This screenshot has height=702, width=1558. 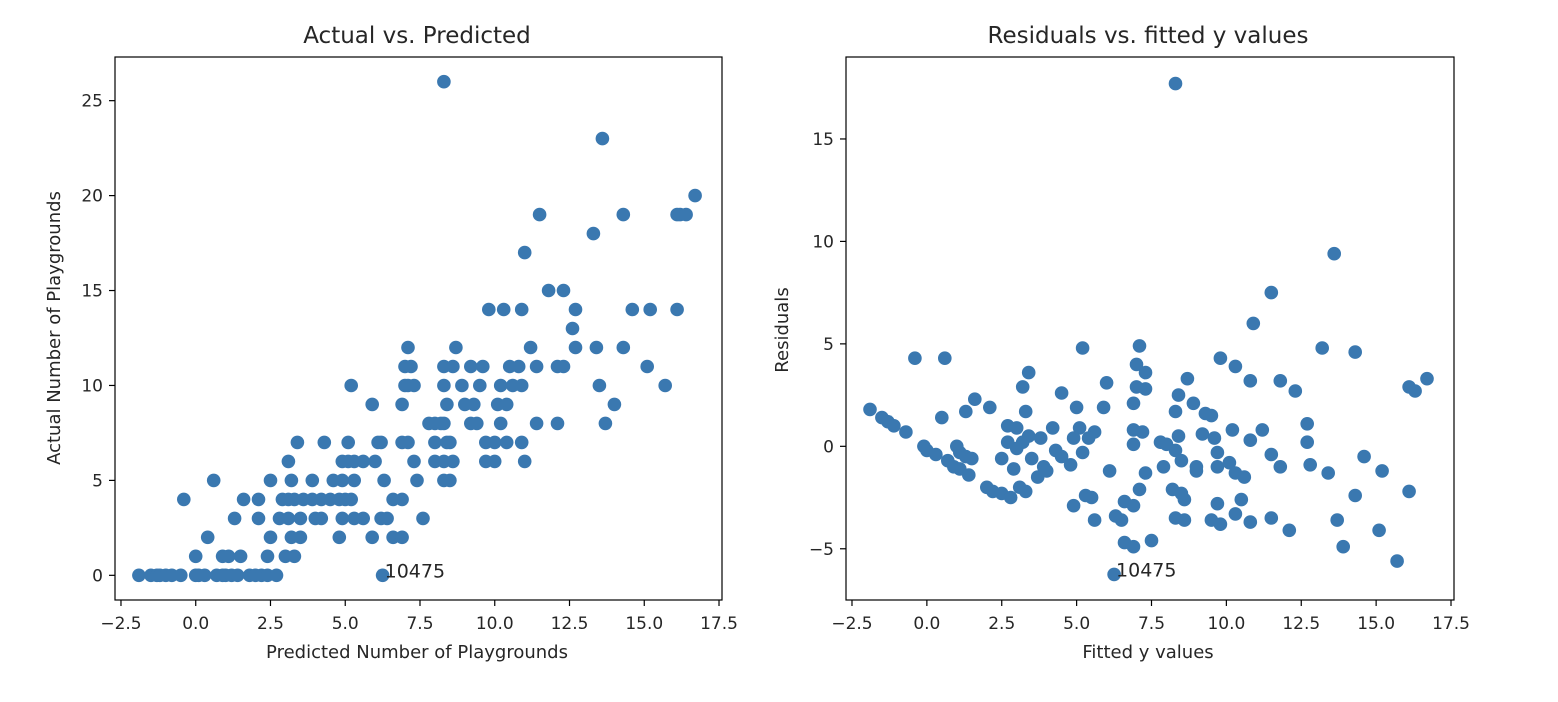 What do you see at coordinates (417, 652) in the screenshot?
I see `x-axis-label: Predicted Number of Playgrounds` at bounding box center [417, 652].